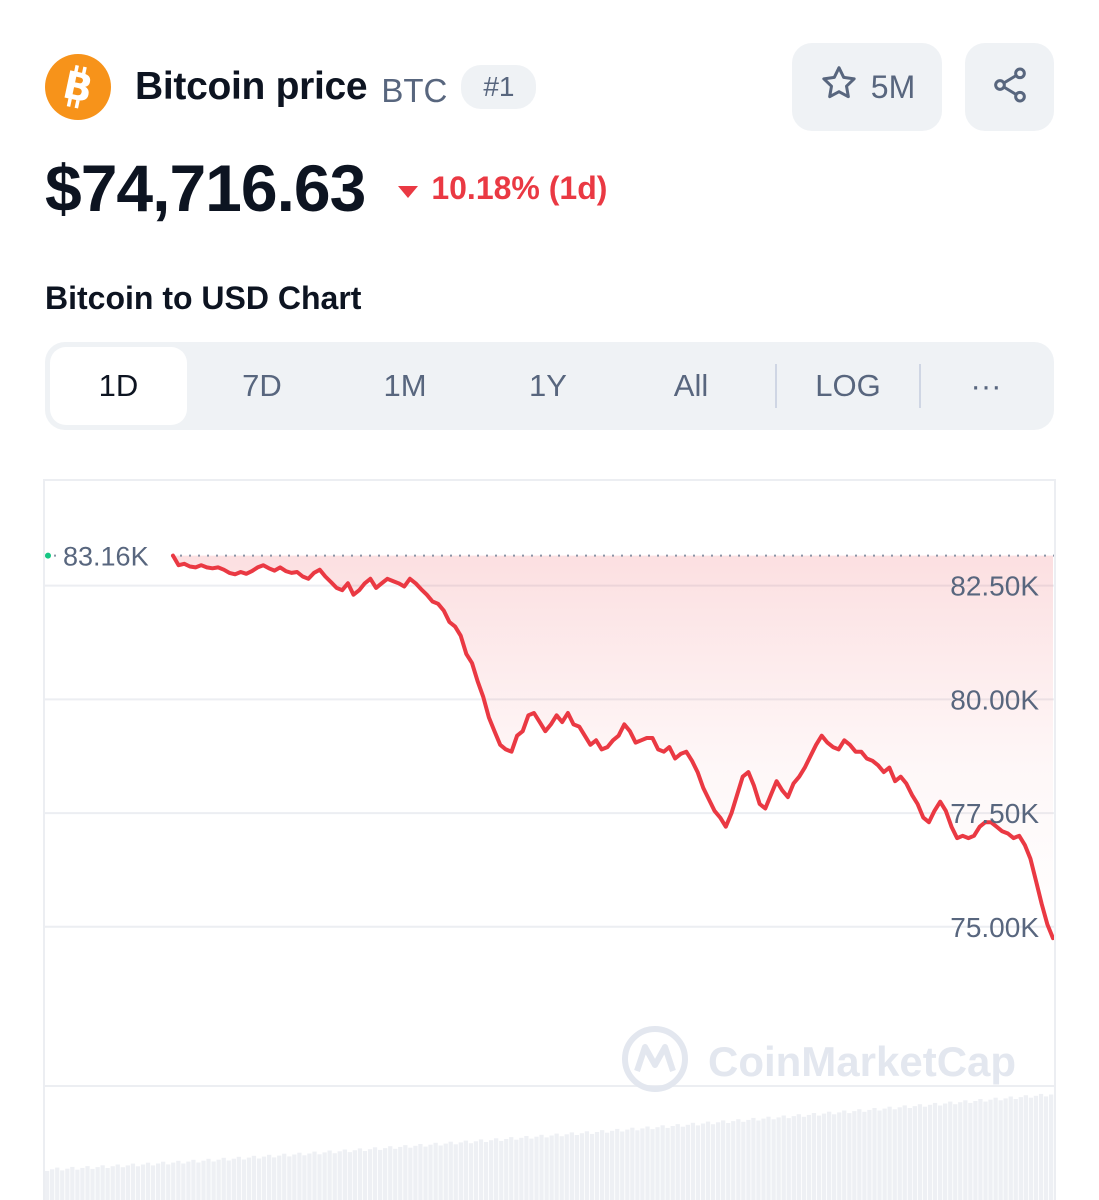 This screenshot has height=1200, width=1099. I want to click on price-change-text: 10.18% (1d), so click(519, 187).